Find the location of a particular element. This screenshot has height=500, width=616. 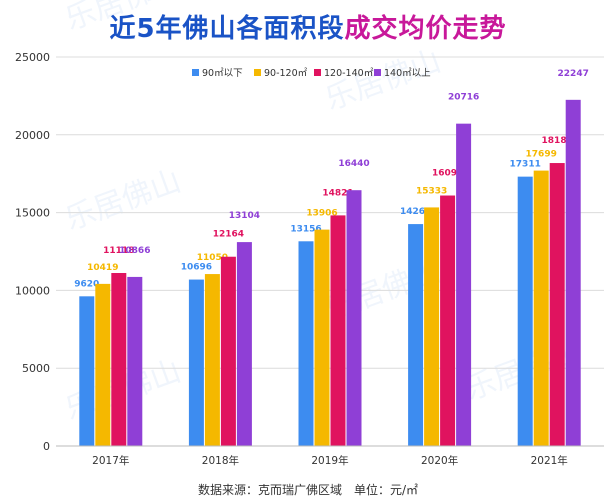

data-label: 14262 is located at coordinates (415, 212).